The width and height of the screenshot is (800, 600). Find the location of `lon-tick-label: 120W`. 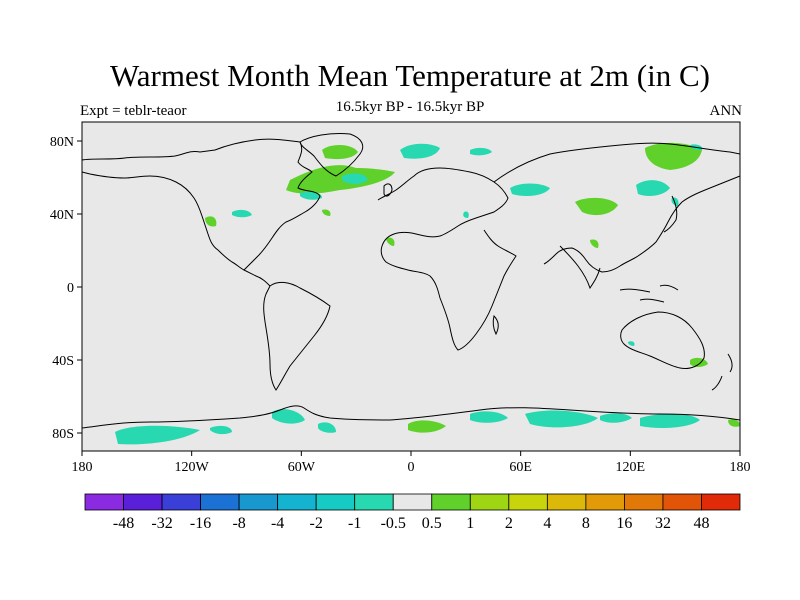

lon-tick-label: 120W is located at coordinates (192, 467).